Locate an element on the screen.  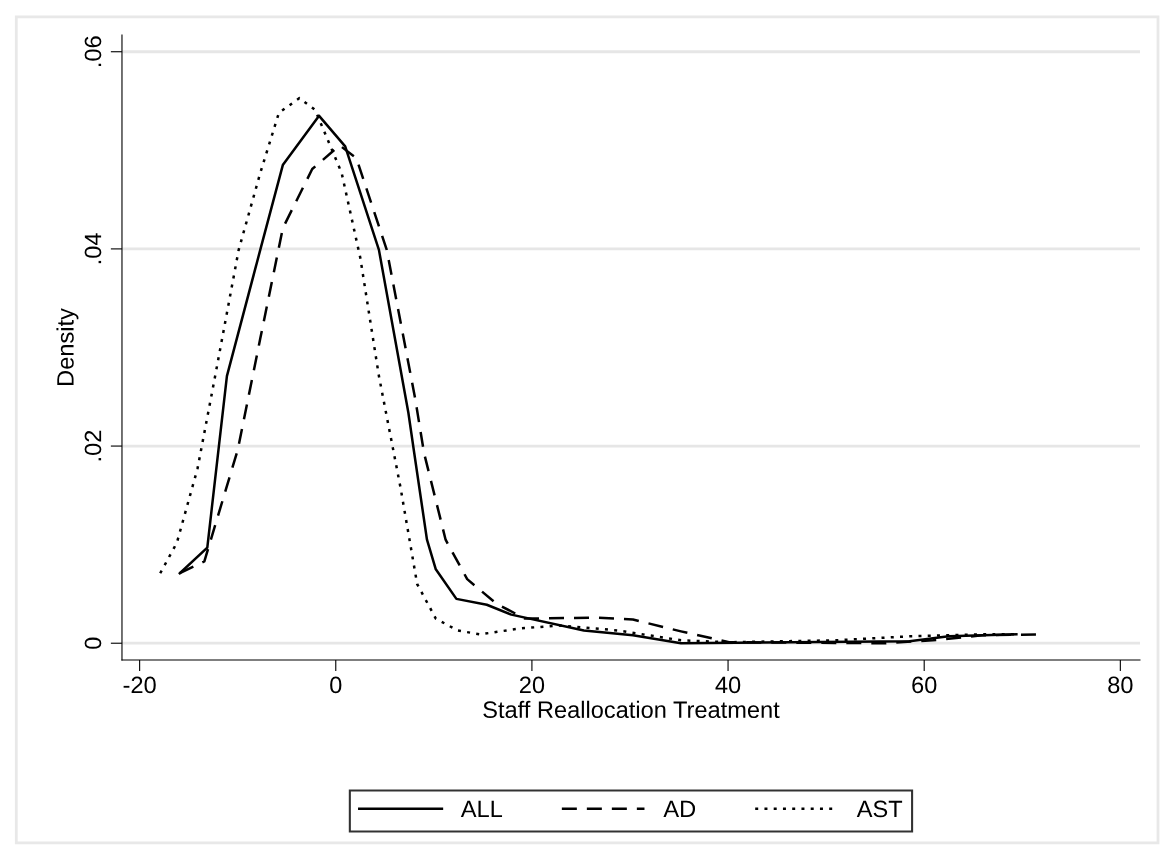
y-tick-label: .02 is located at coordinates (93, 445).